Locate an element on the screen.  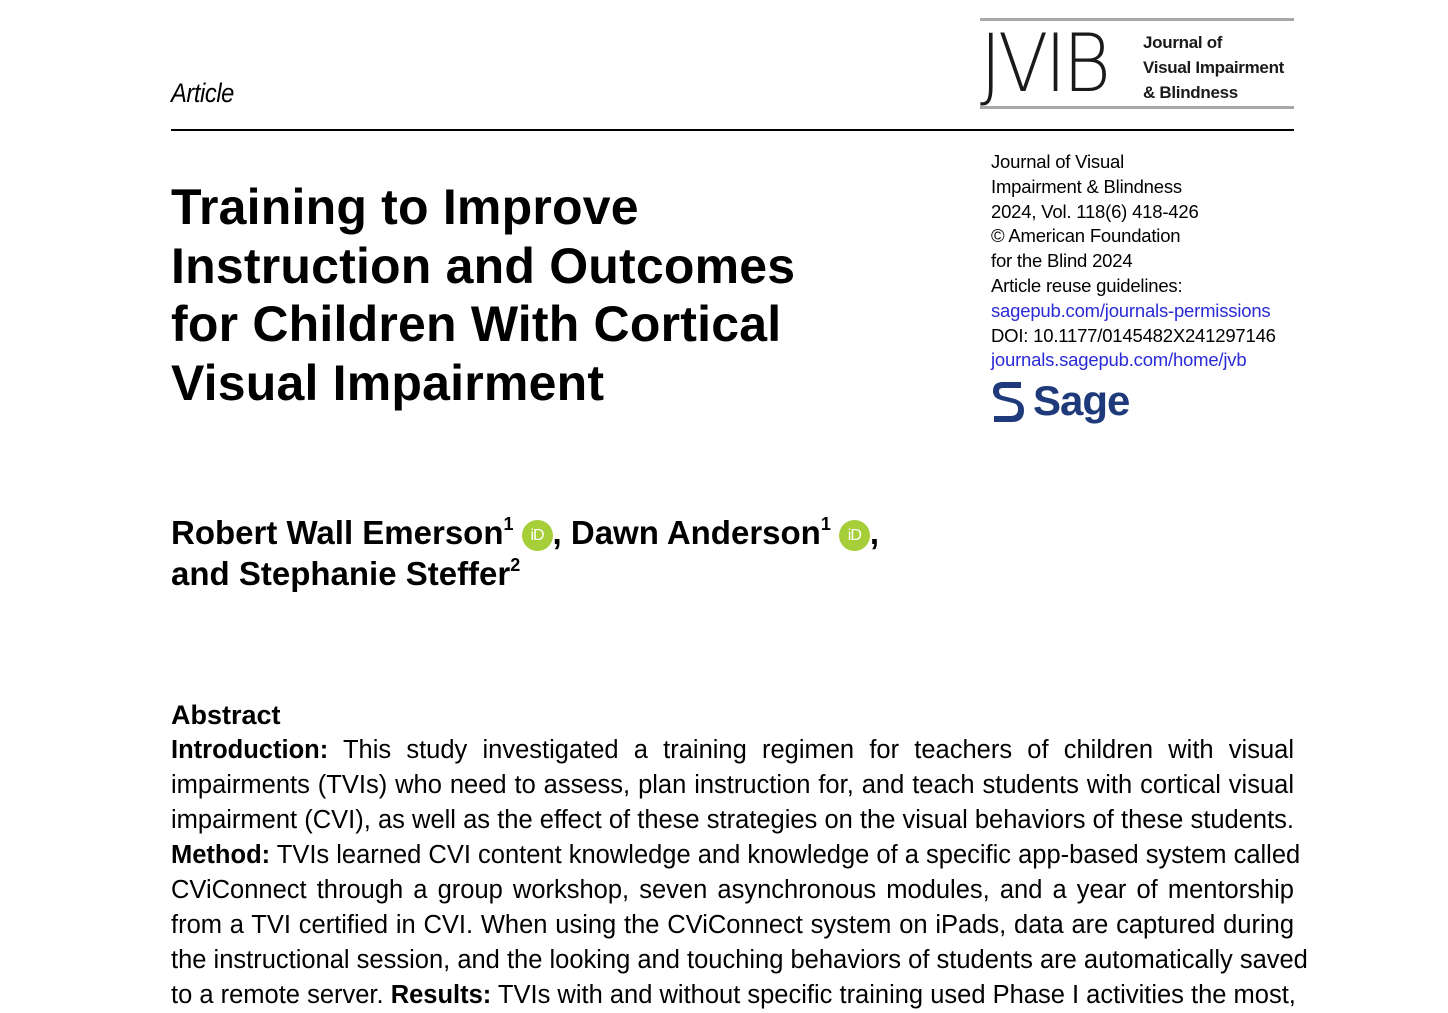
publisher-logo: Sage is located at coordinates (1060, 401).